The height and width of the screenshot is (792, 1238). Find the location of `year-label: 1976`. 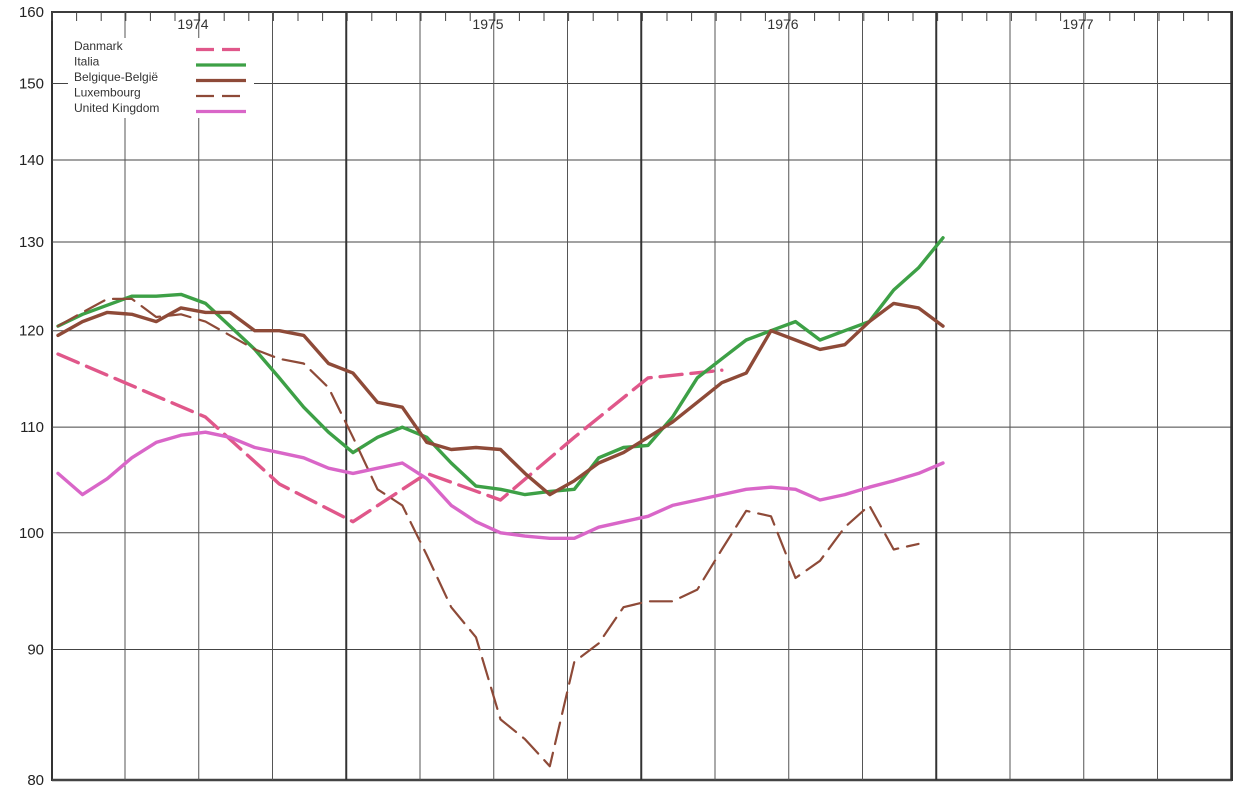

year-label: 1976 is located at coordinates (782, 24).